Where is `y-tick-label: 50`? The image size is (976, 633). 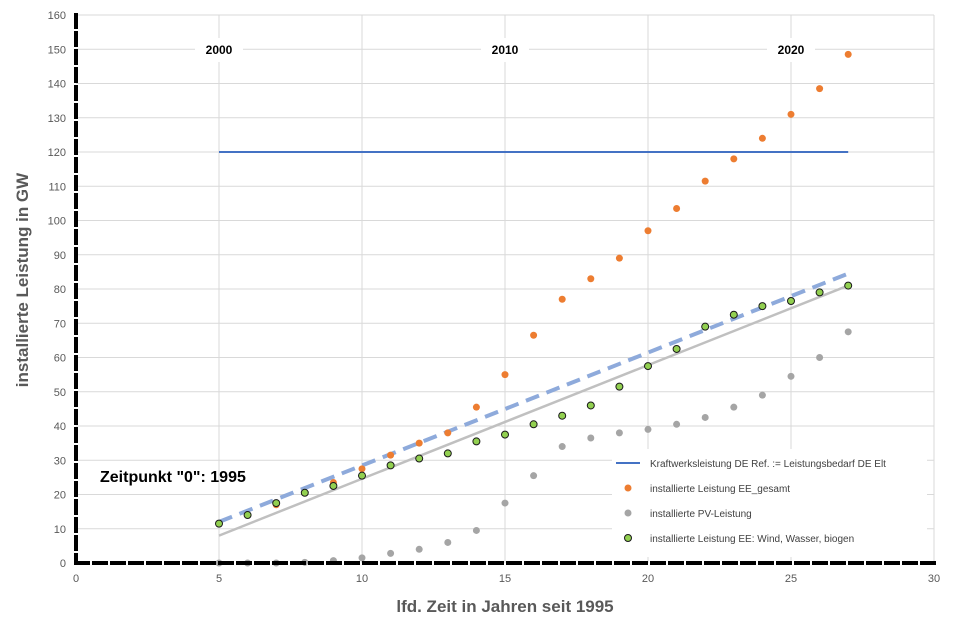
y-tick-label: 50 is located at coordinates (60, 393).